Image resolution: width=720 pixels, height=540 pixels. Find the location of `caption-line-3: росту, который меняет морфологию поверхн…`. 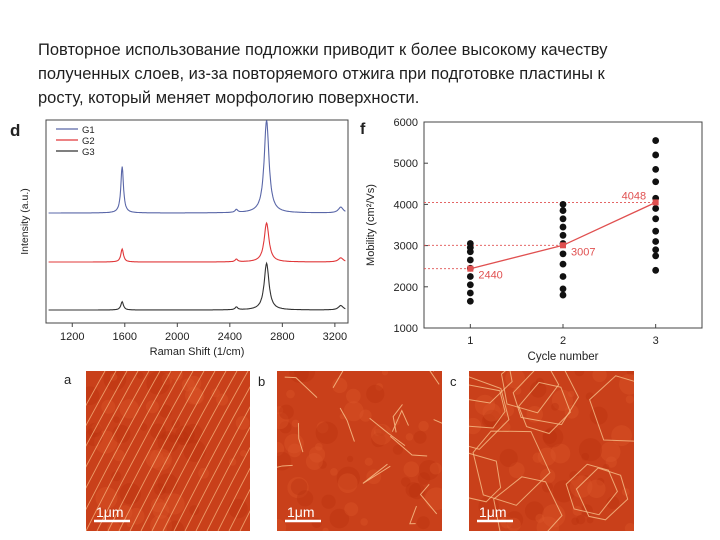

caption-line-3: росту, который меняет морфологию поверхн… is located at coordinates (229, 98).